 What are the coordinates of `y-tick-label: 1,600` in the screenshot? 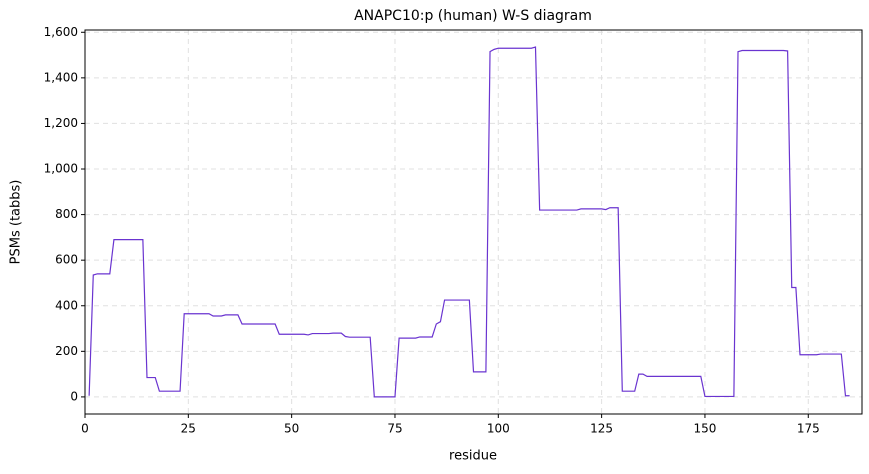 It's located at (61, 32).